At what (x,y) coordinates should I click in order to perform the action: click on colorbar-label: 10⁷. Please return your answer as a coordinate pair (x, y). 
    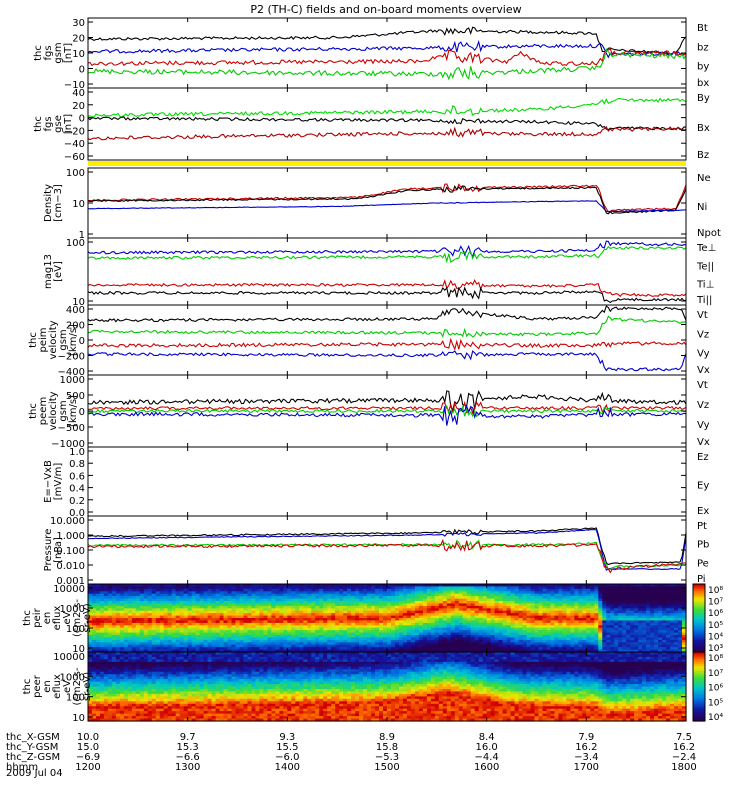
    Looking at the image, I should click on (715, 603).